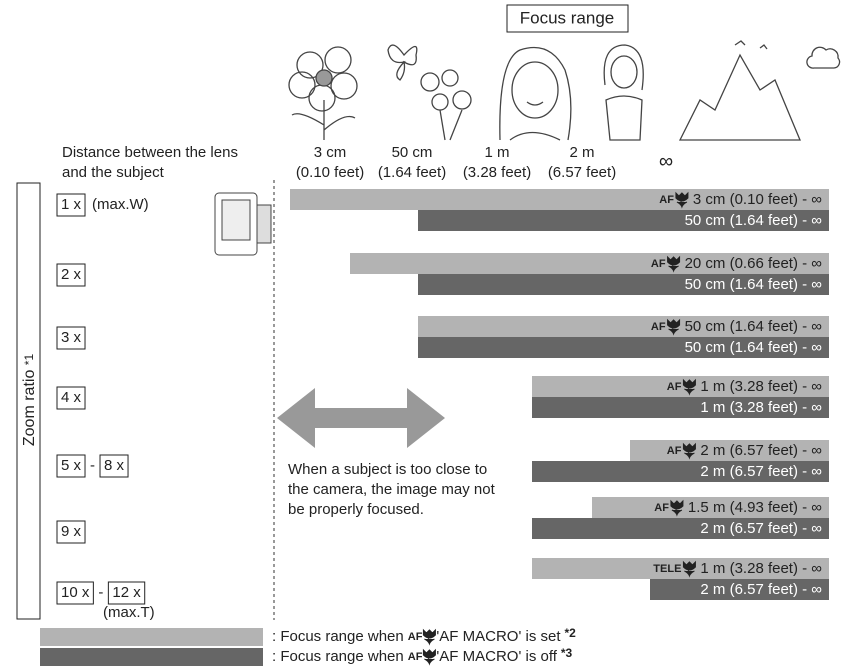 This screenshot has height=672, width=848. Describe the element at coordinates (497, 172) in the screenshot. I see `distance-label: (3.28 feet)` at that location.